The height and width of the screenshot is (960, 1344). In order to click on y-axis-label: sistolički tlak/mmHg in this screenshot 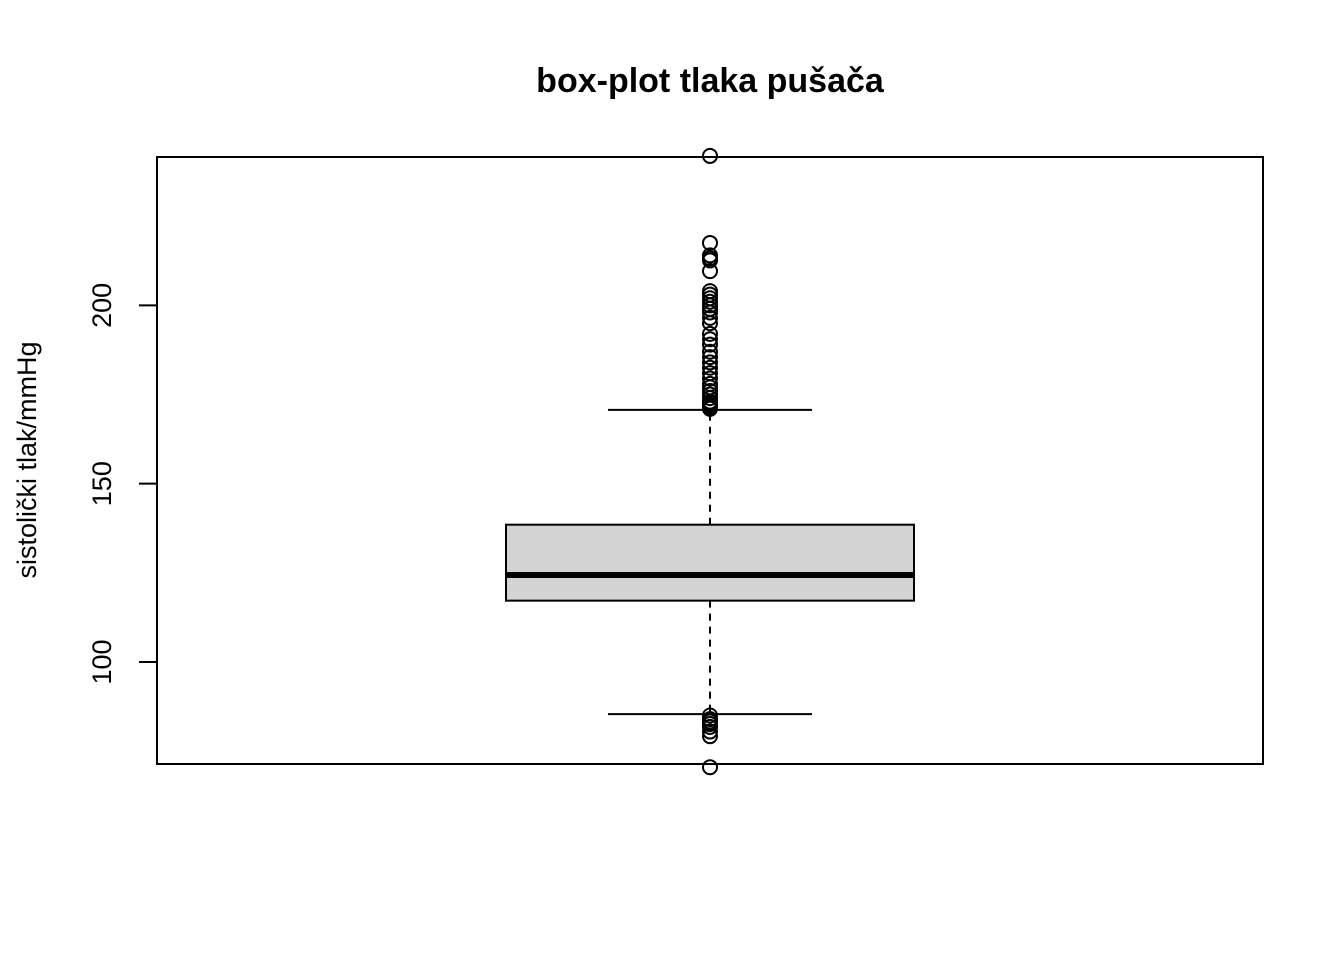, I will do `click(27, 459)`.